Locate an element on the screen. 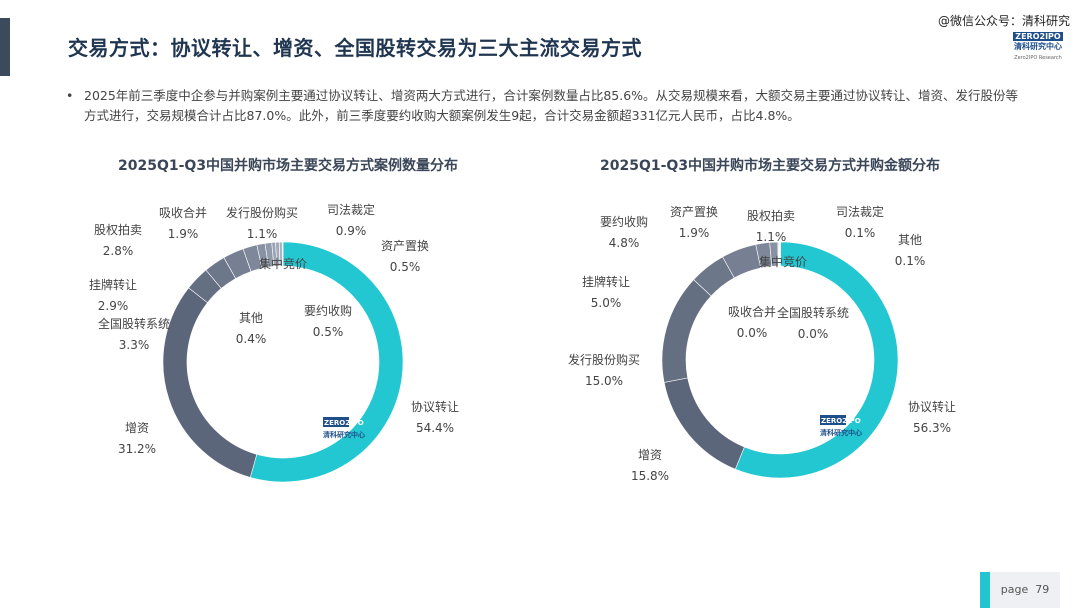 This screenshot has height=608, width=1080. footer-accent is located at coordinates (985, 590).